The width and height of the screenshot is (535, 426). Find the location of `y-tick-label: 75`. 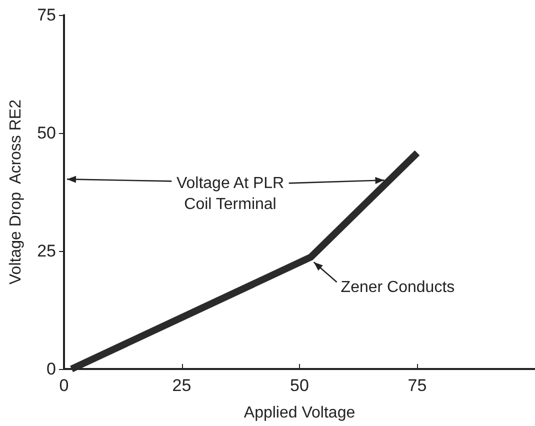

y-tick-label: 75 is located at coordinates (46, 15).